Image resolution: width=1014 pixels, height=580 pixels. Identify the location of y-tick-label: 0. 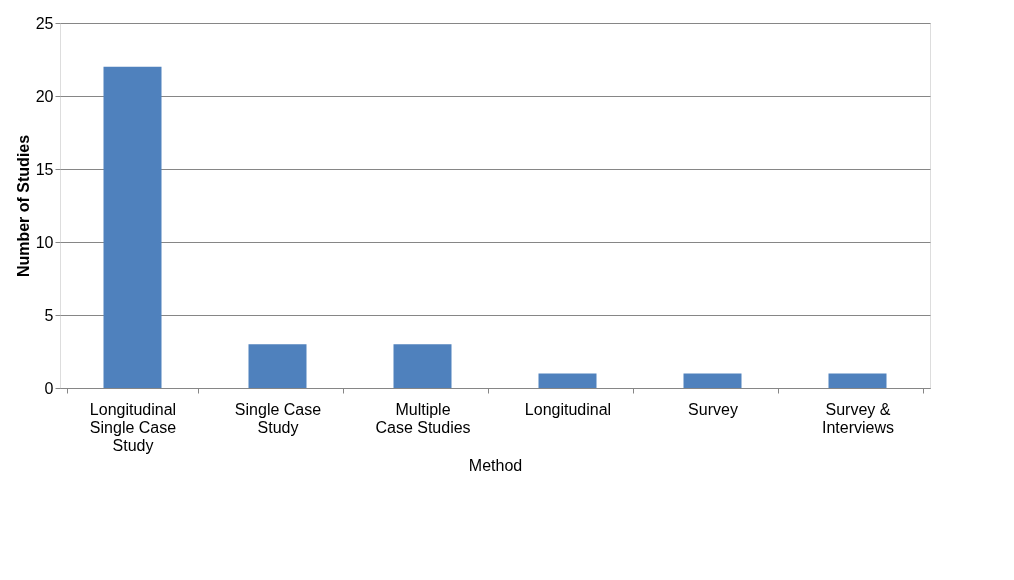
(49, 388).